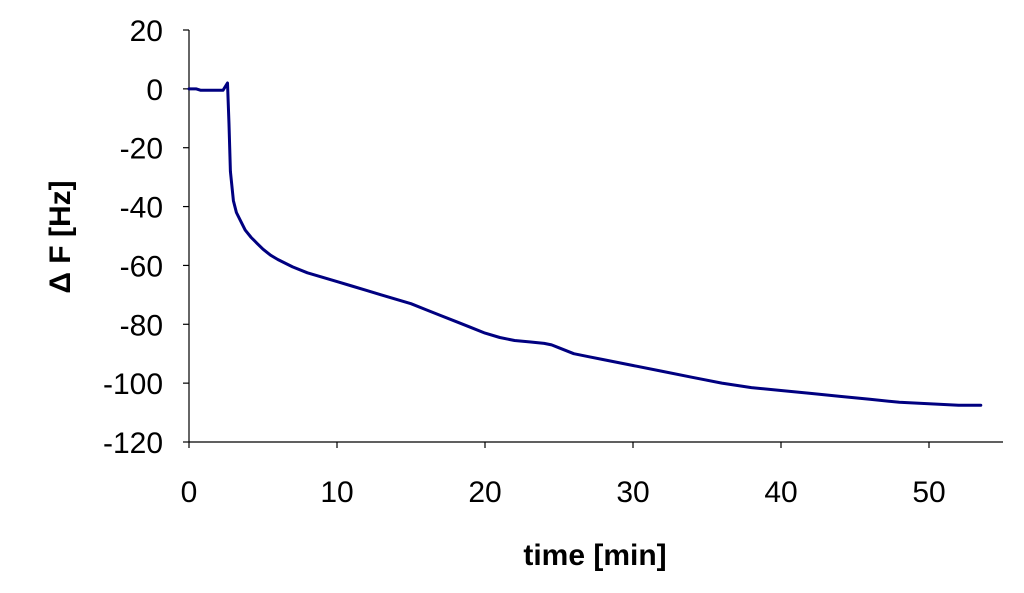 The width and height of the screenshot is (1024, 593). What do you see at coordinates (336, 492) in the screenshot?
I see `x-tick-label: 10` at bounding box center [336, 492].